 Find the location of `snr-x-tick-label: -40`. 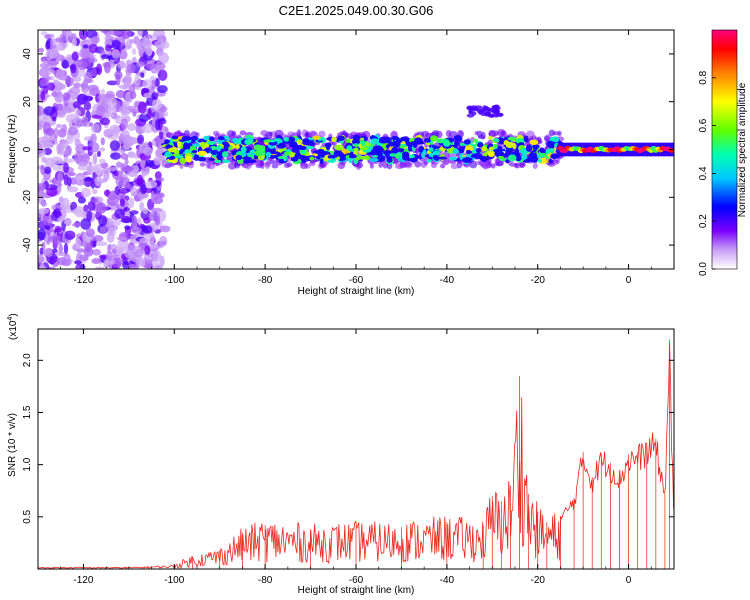

snr-x-tick-label: -40 is located at coordinates (447, 580).